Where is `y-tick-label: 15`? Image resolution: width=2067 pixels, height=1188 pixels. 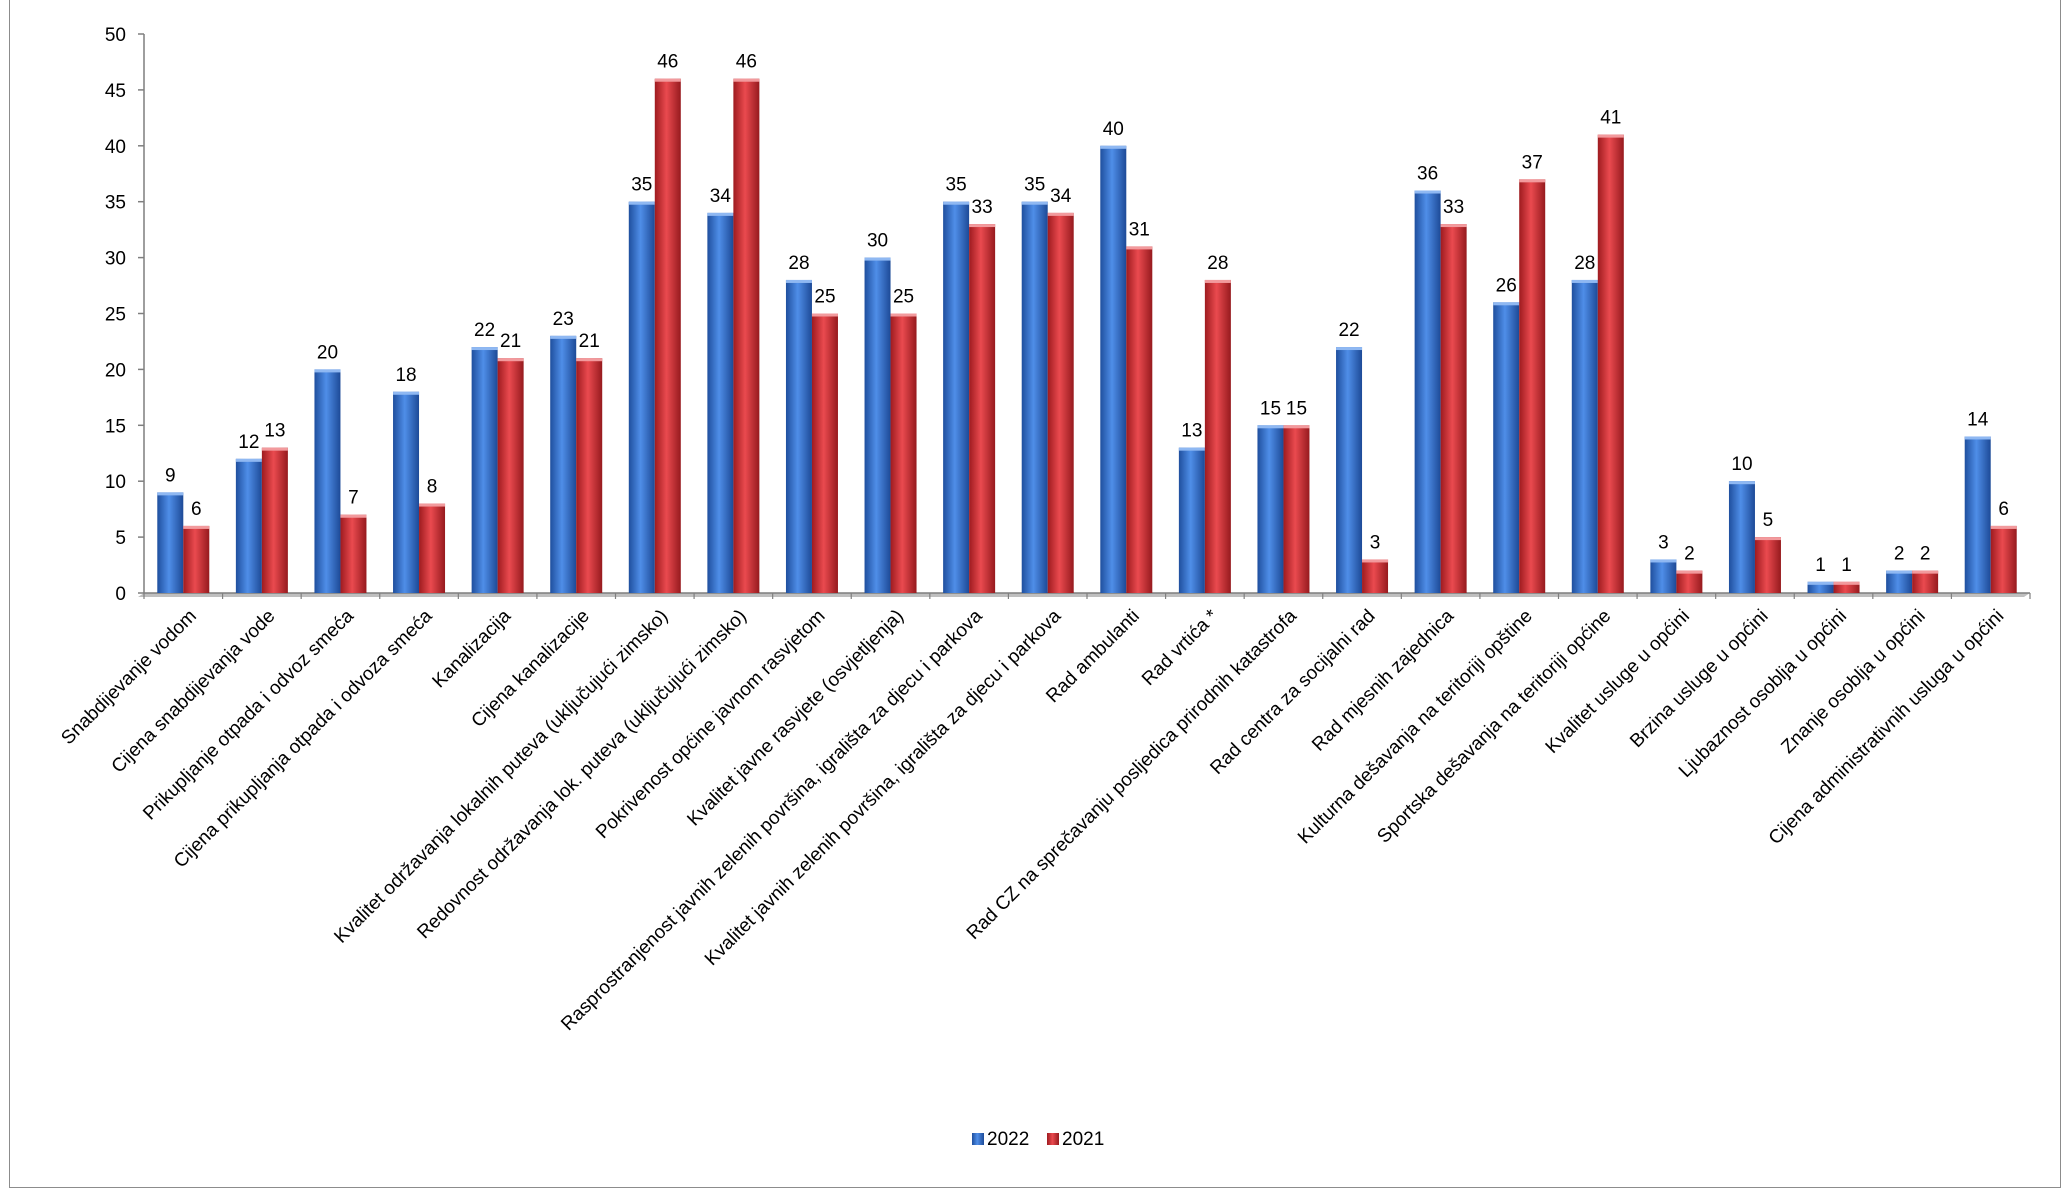
y-tick-label: 15 is located at coordinates (115, 426).